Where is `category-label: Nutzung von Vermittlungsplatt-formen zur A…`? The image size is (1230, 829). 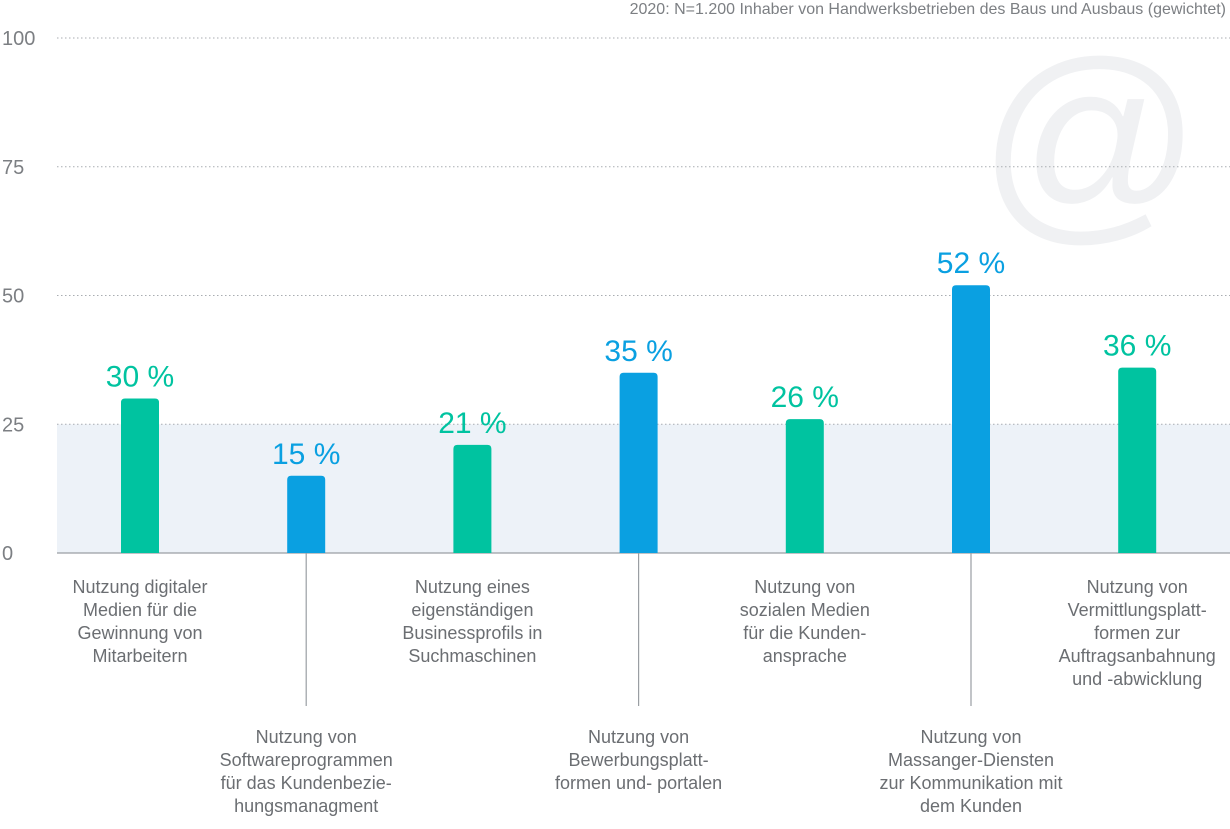
category-label: Nutzung von Vermittlungsplatt-formen zur A… is located at coordinates (1137, 633).